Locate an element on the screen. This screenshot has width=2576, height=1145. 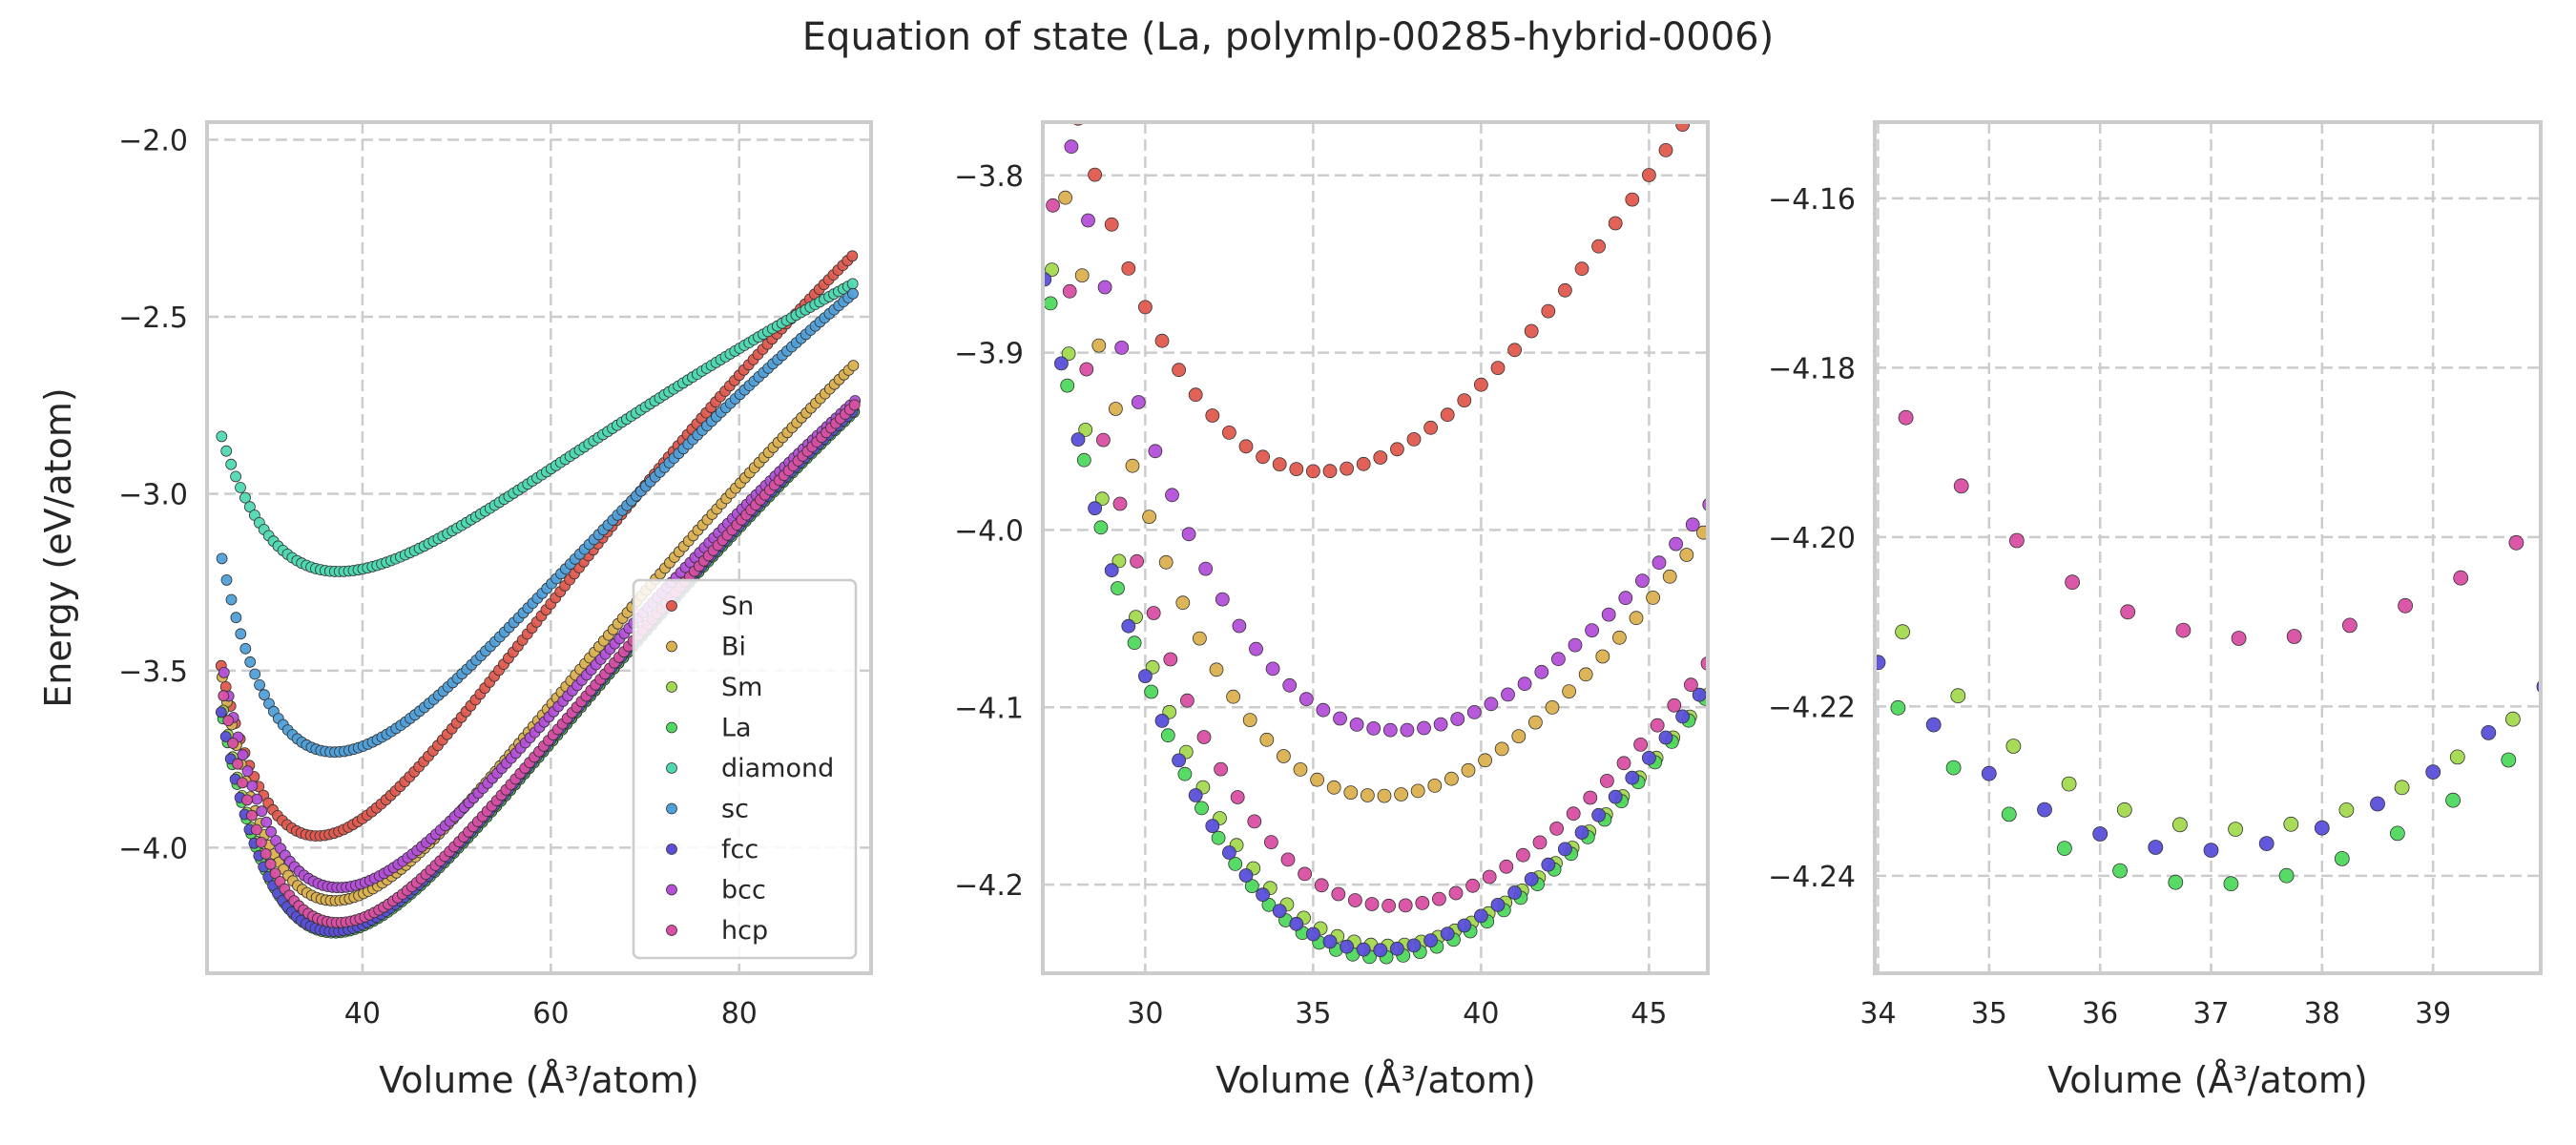
data-point-diamond is located at coordinates (249, 507).